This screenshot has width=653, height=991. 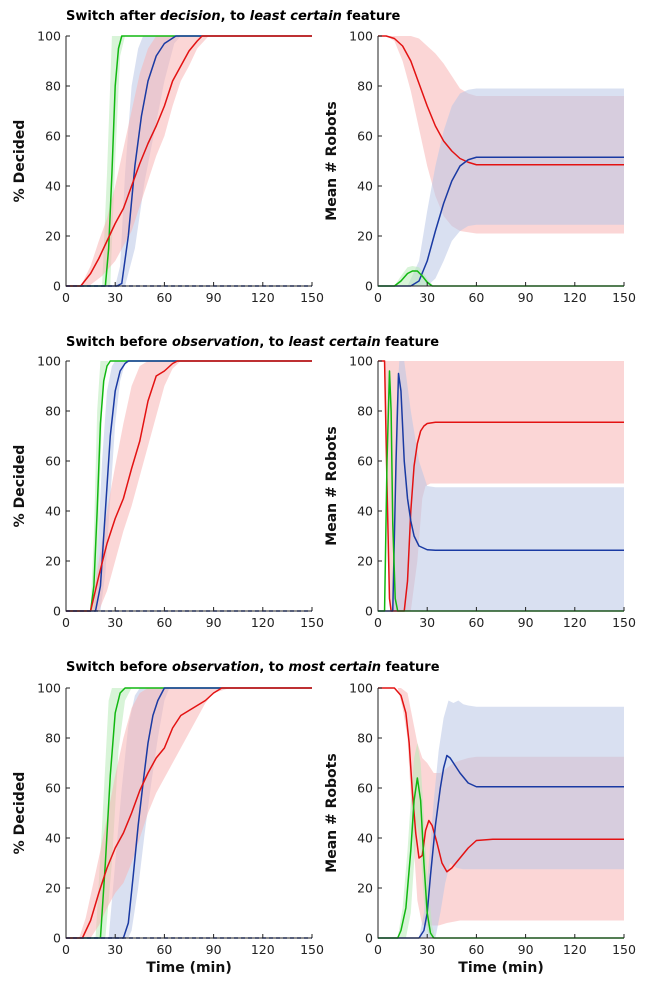 I want to click on row-title-segment: observation, so click(x=215, y=667).